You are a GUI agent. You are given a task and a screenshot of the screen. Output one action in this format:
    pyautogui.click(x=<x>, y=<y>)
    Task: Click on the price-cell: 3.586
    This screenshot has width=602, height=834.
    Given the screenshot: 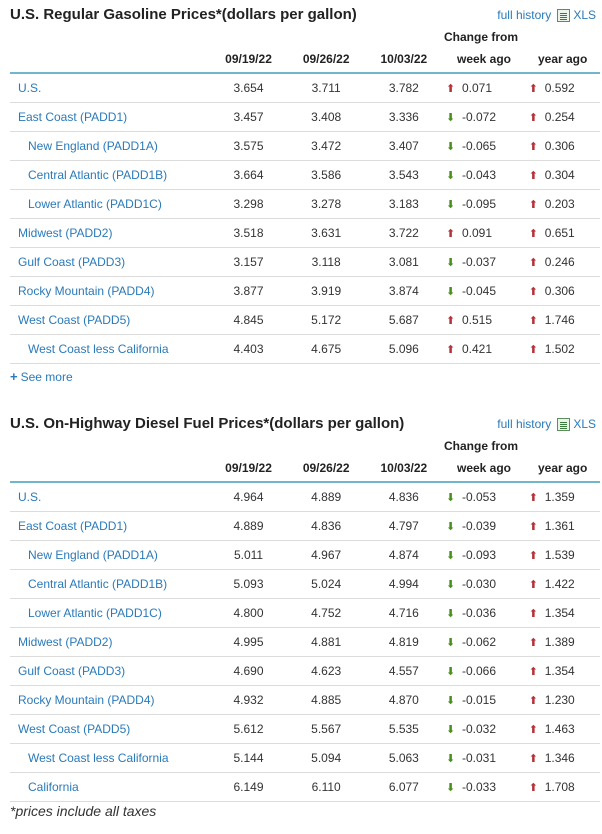 What is the action you would take?
    pyautogui.click(x=326, y=175)
    